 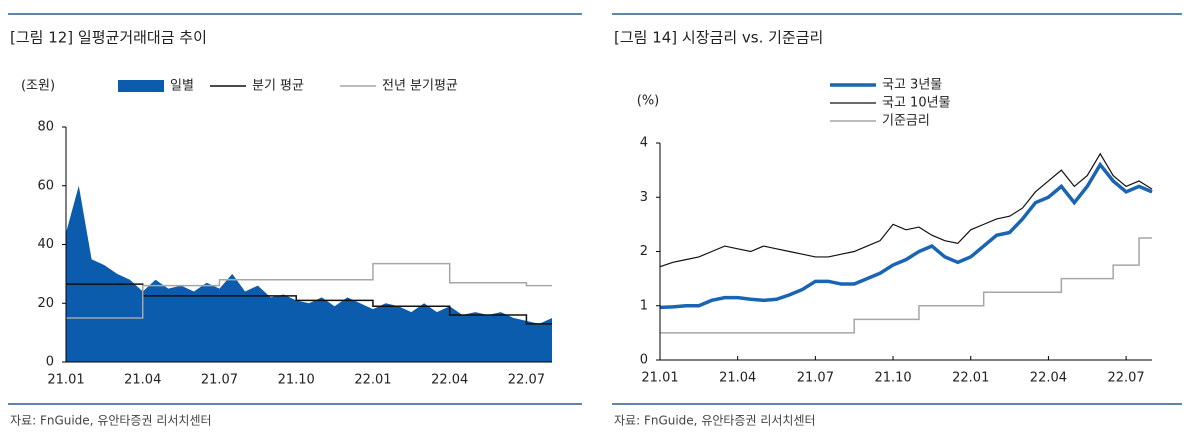 I want to click on unit-label: (조원), so click(x=38, y=86).